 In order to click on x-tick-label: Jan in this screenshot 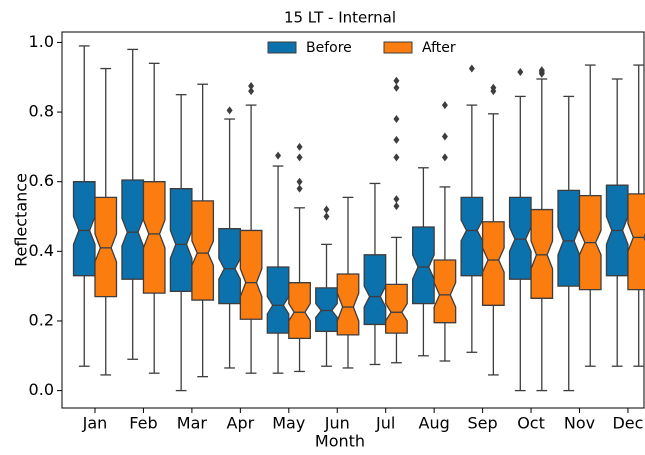, I will do `click(95, 423)`.